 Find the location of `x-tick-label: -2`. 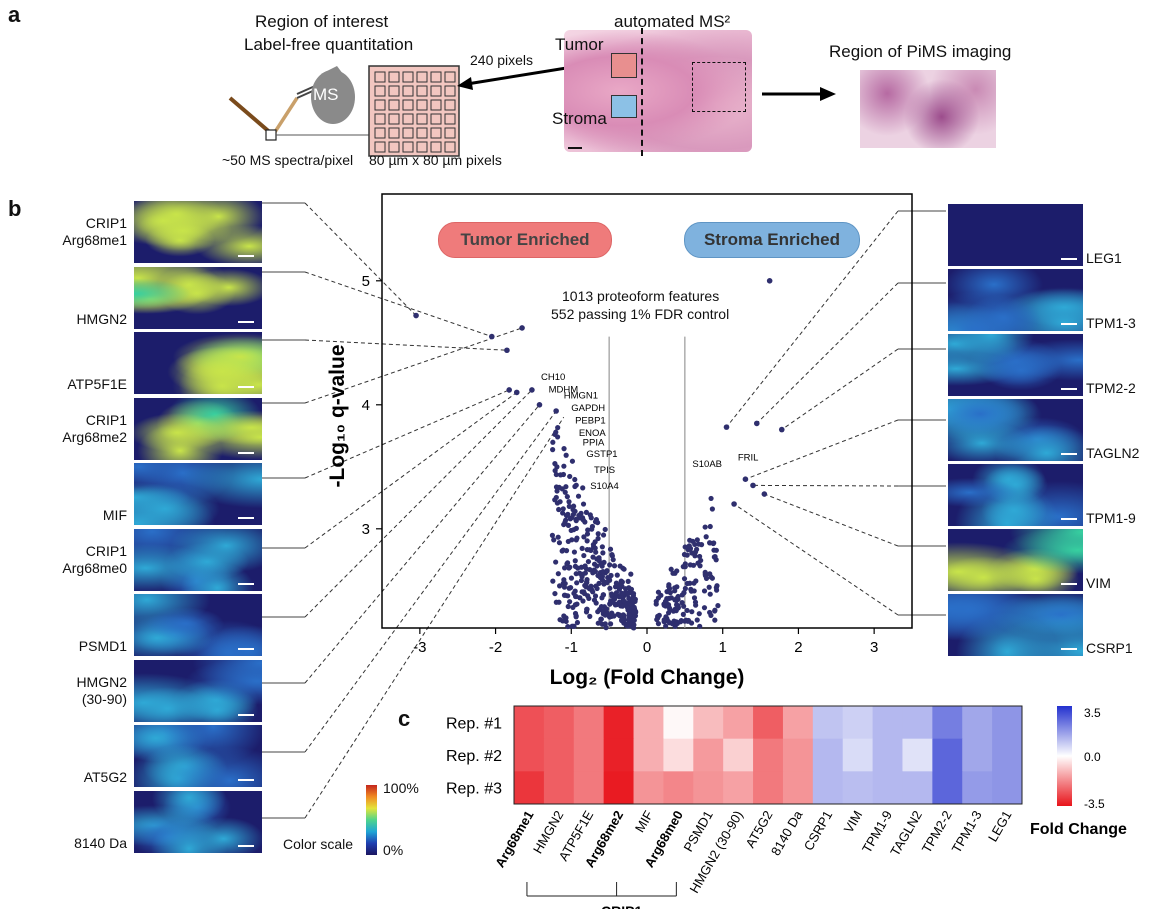

x-tick-label: -2 is located at coordinates (495, 647).